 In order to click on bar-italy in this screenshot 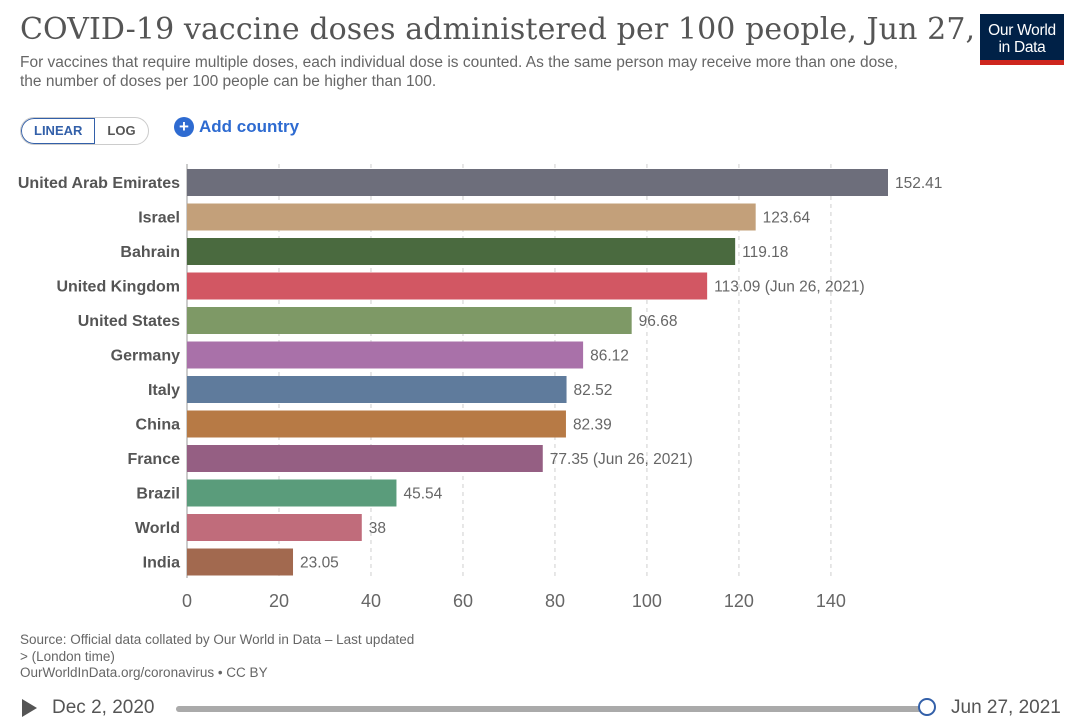, I will do `click(377, 389)`.